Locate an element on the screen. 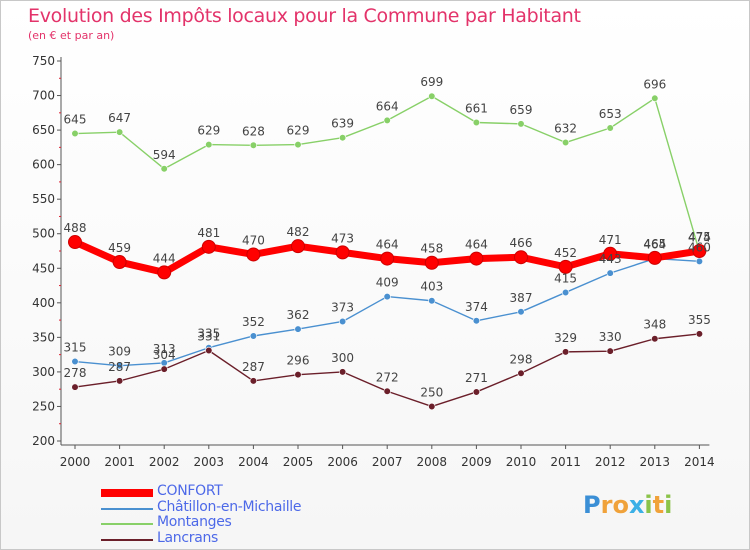 The width and height of the screenshot is (750, 550). x-tick-label: 2014 is located at coordinates (699, 462).